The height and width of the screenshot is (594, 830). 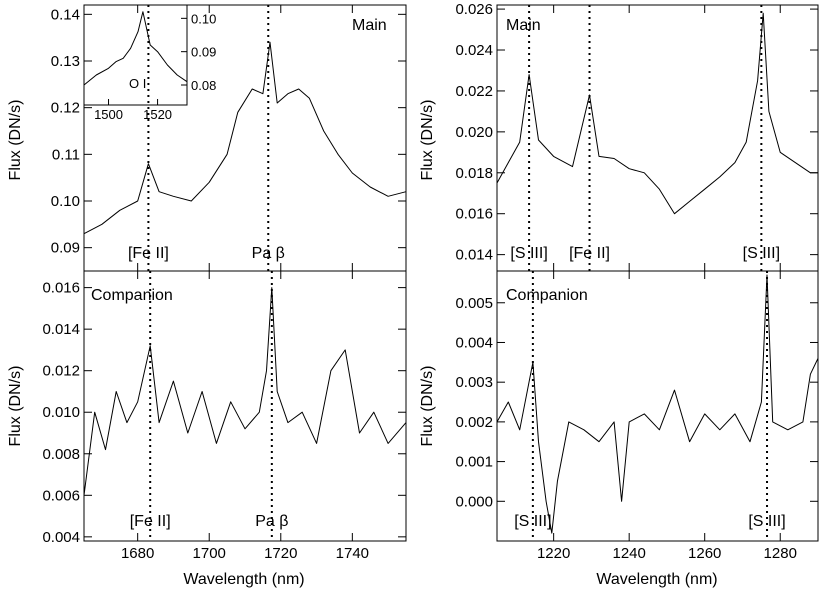 What do you see at coordinates (203, 18) in the screenshot?
I see `inset-y-tick-label: 0.10` at bounding box center [203, 18].